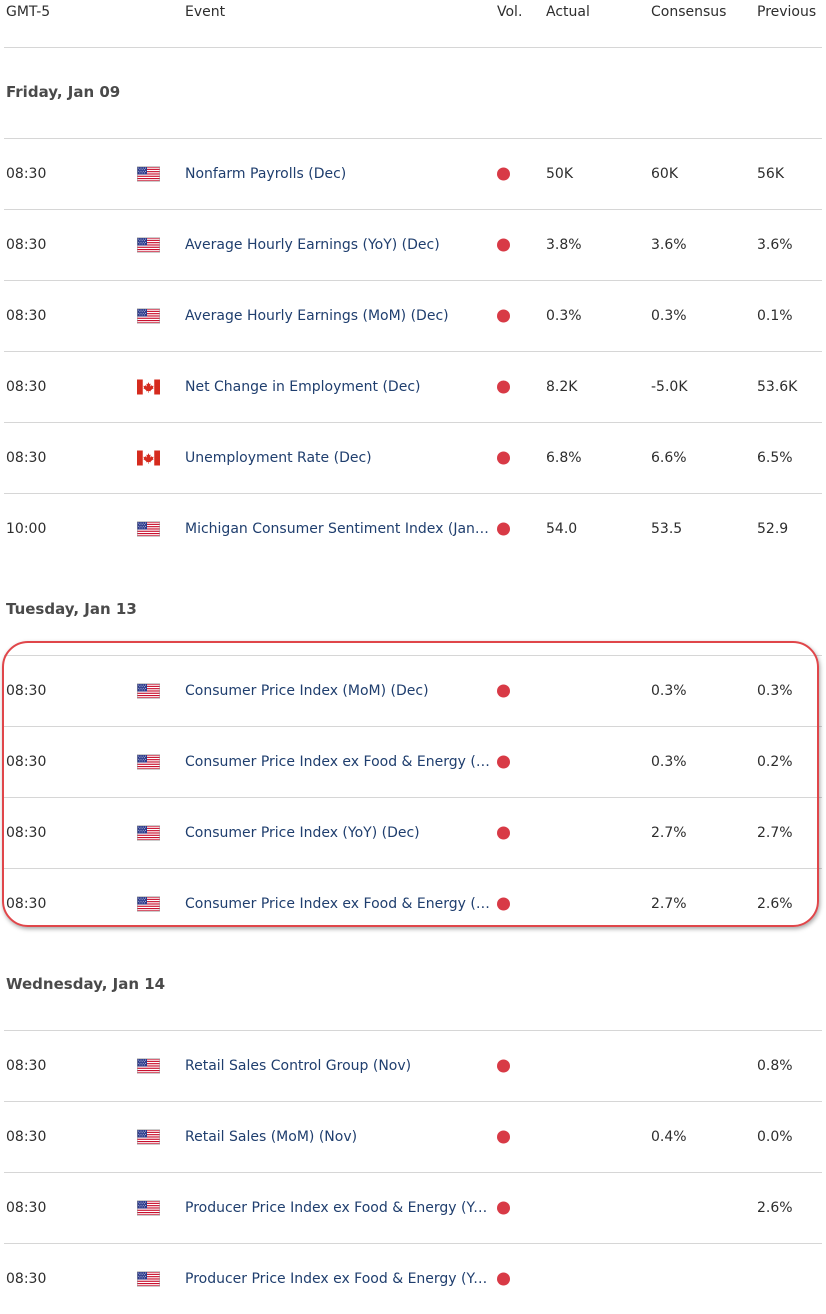  I want to click on event-link: Average Hourly Earnings (YoY) (Dec), so click(312, 244).